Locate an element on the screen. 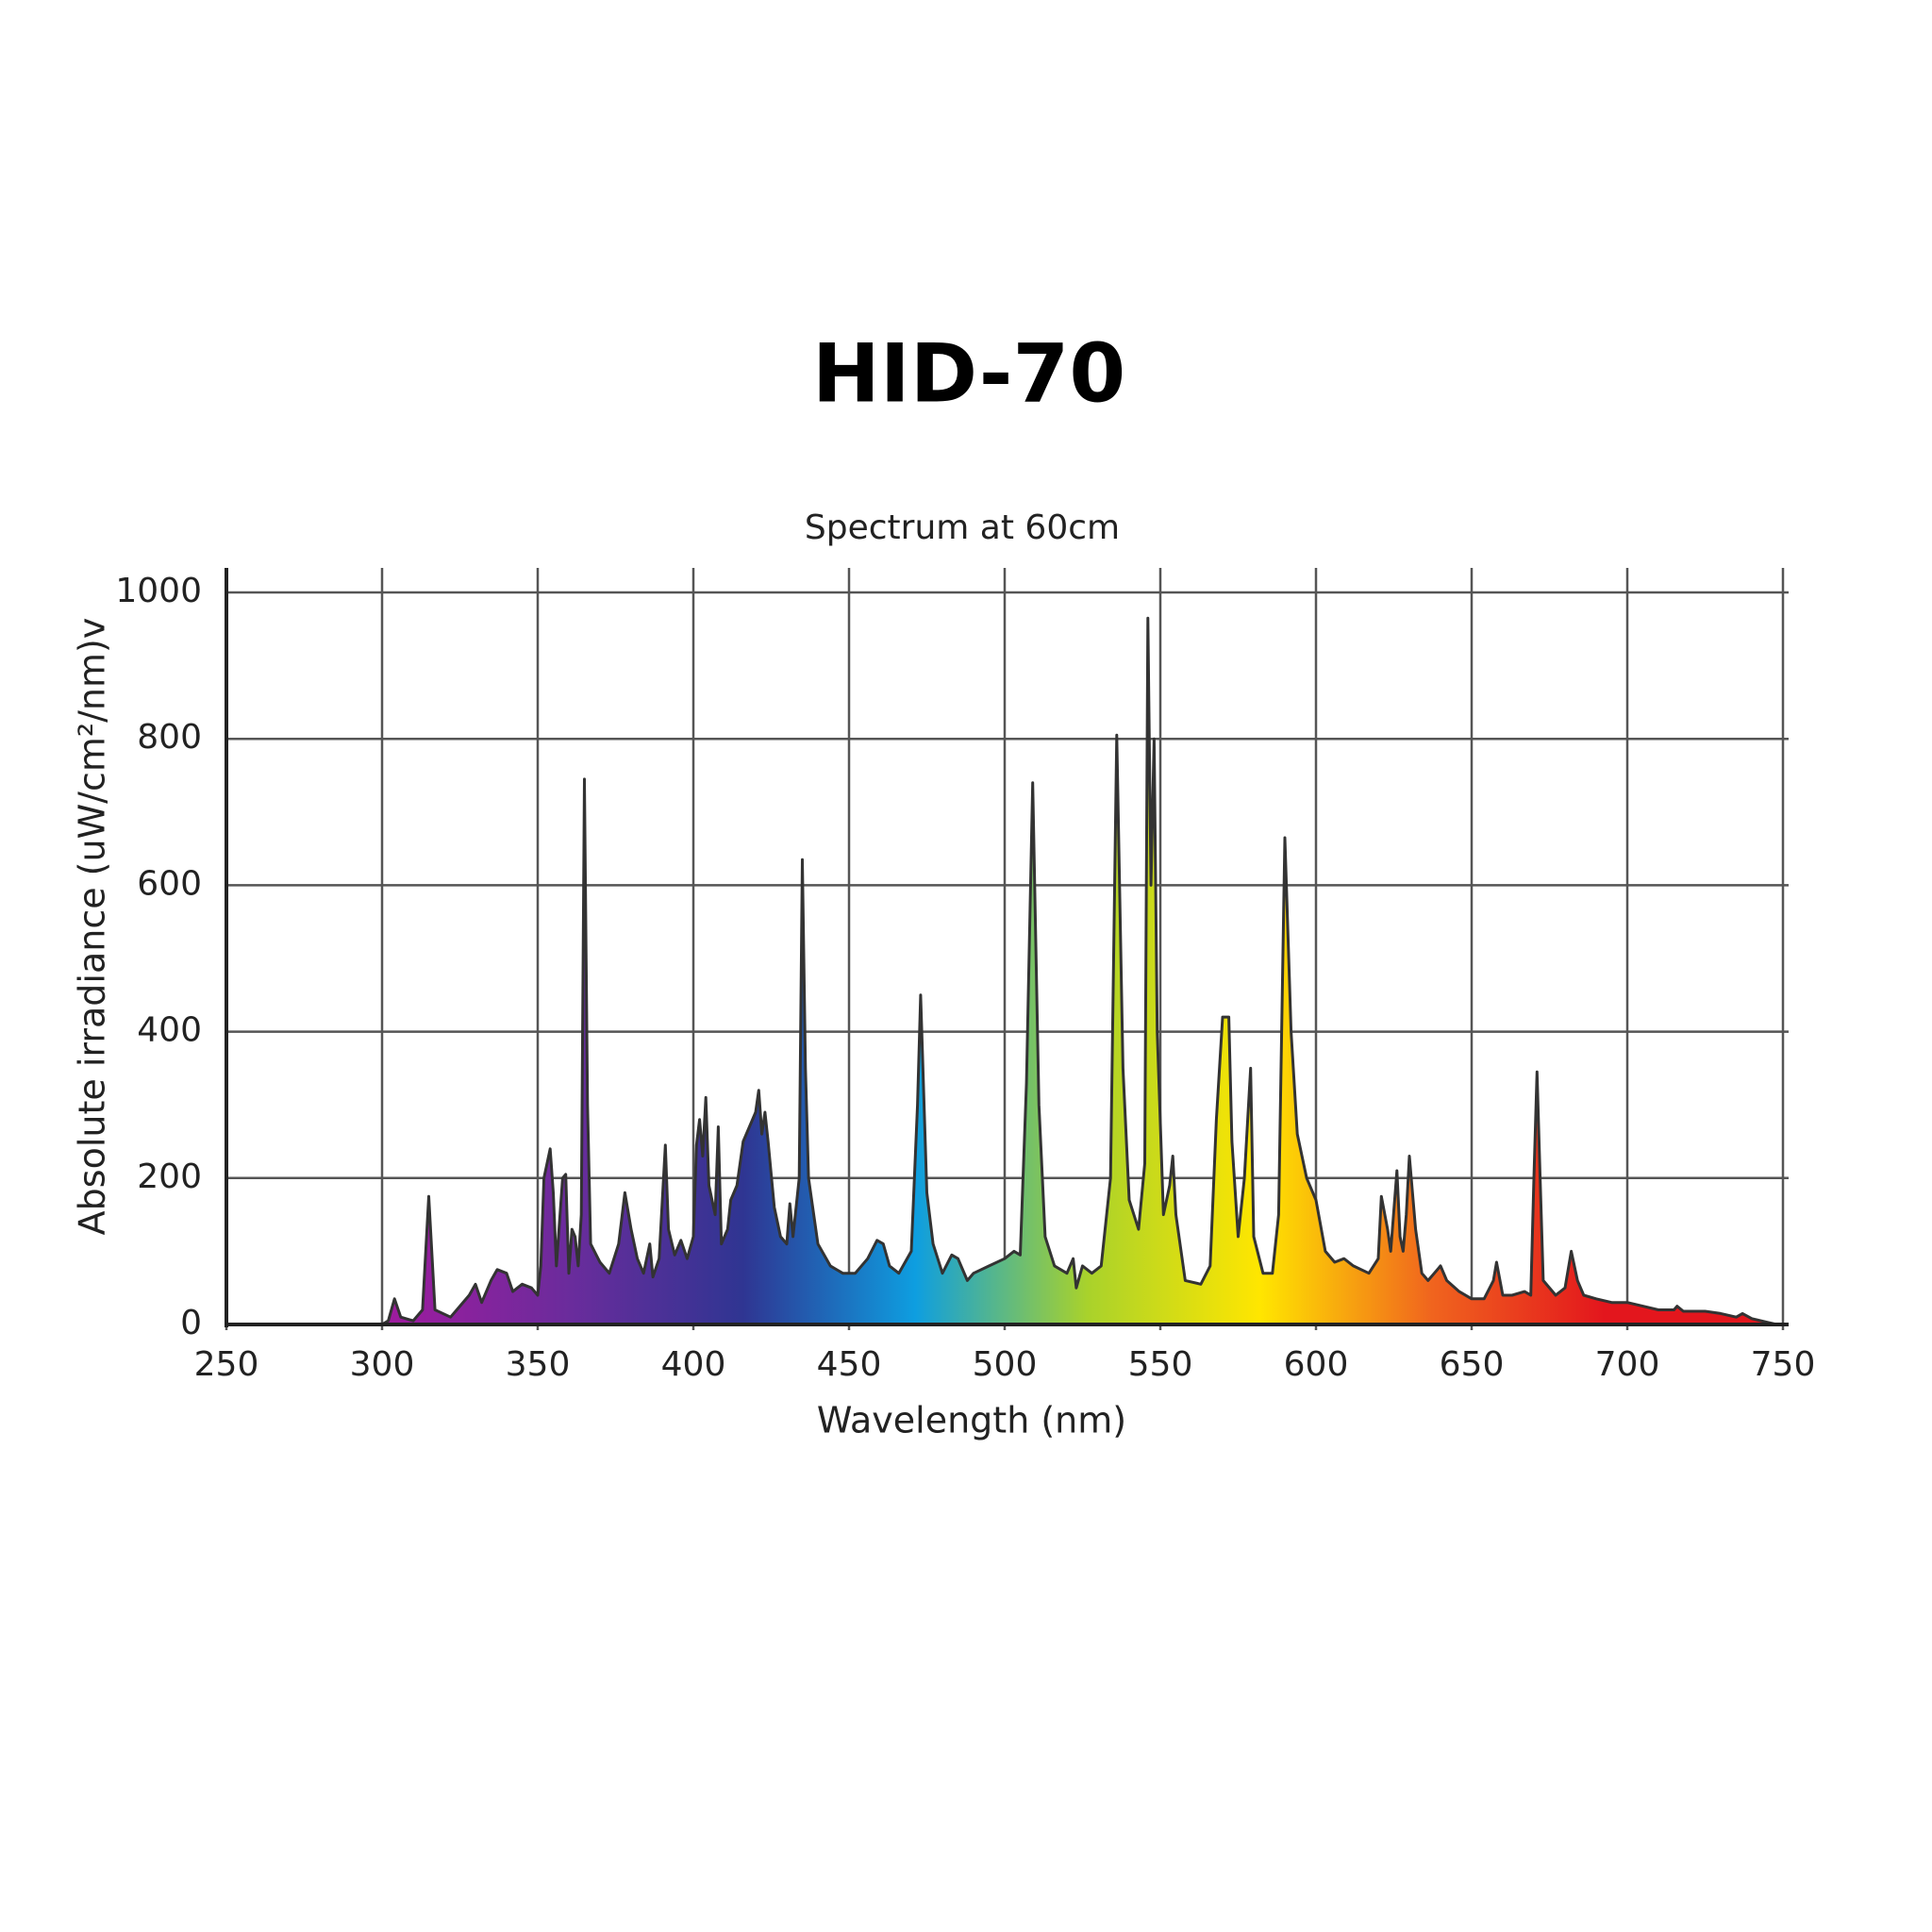 The height and width of the screenshot is (1932, 1932). x-tick-label: 450 is located at coordinates (850, 1364).